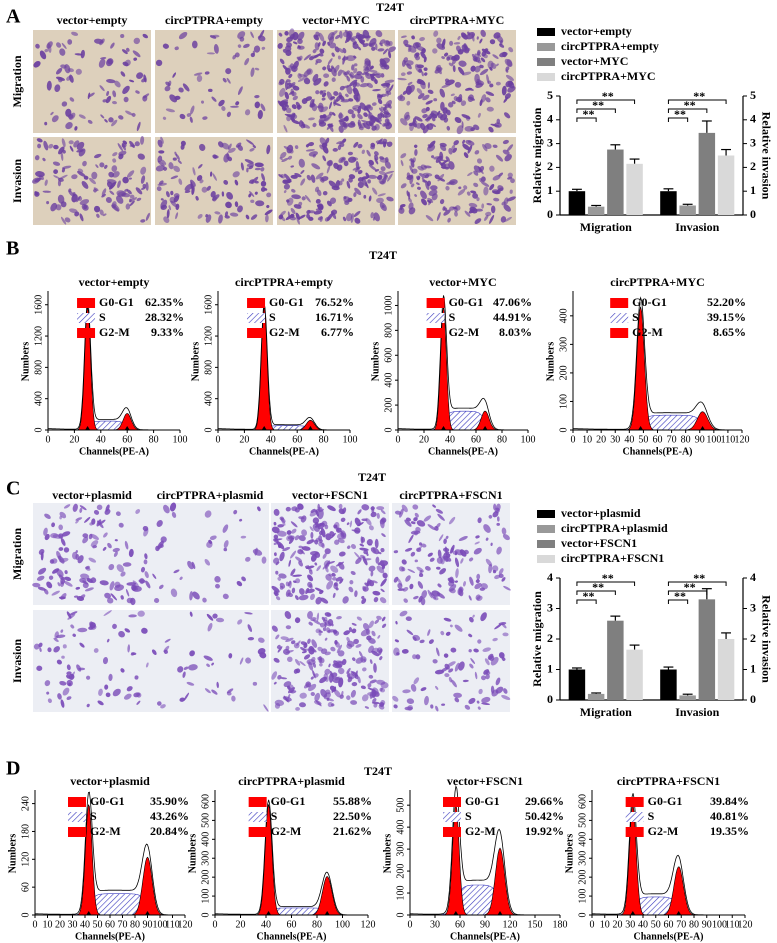 This screenshot has width=777, height=943. What do you see at coordinates (679, 913) in the screenshot?
I see `peak-marker` at bounding box center [679, 913].